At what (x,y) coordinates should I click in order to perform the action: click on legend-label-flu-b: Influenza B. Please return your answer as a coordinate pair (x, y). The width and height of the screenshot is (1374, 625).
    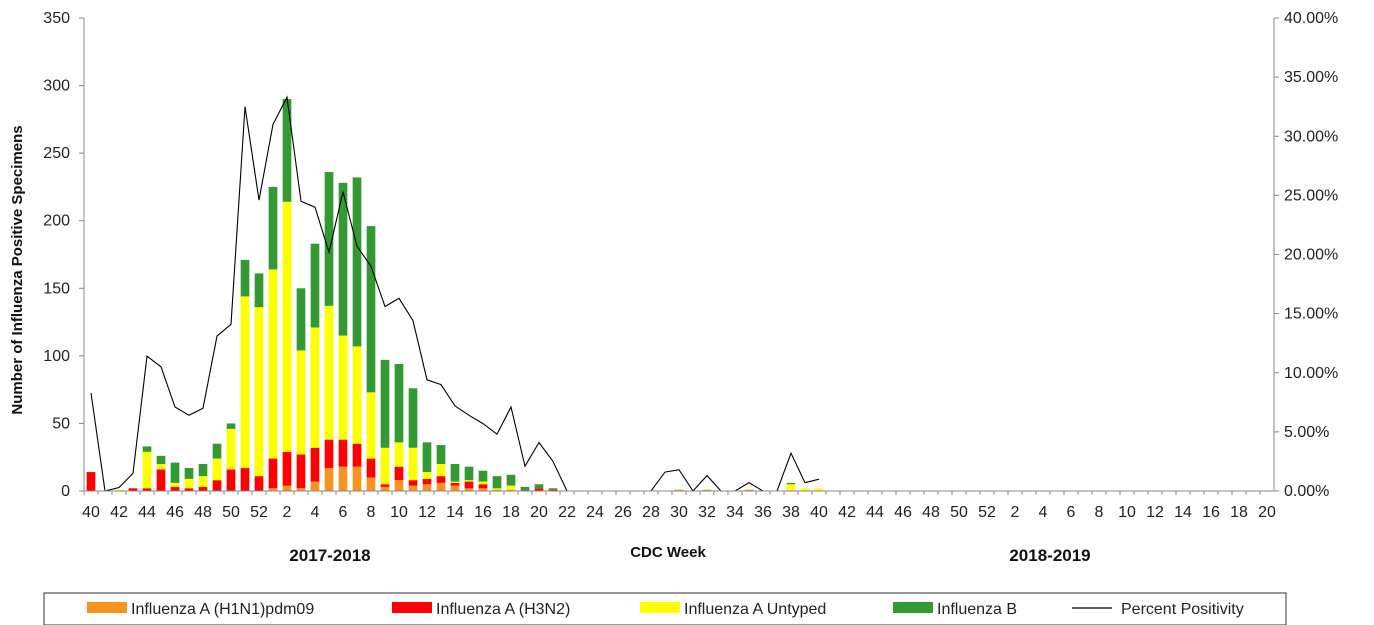
    Looking at the image, I should click on (977, 609).